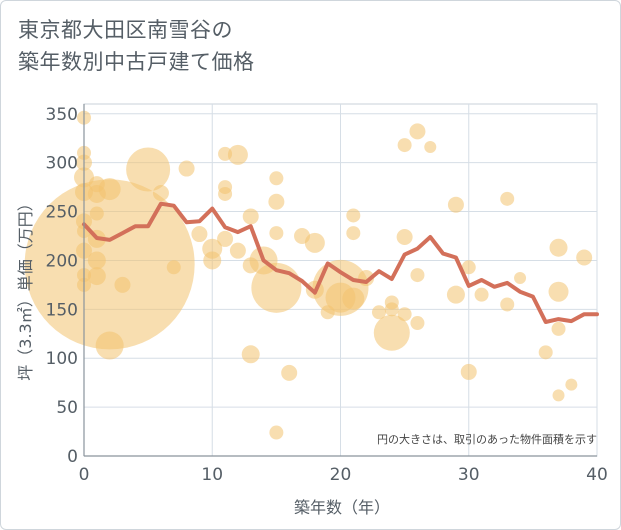 The height and width of the screenshot is (530, 621). Describe the element at coordinates (136, 46) in the screenshot. I see `chart-title: 東京都大田区南雪谷の 築年数別中古戸建て価格` at that location.